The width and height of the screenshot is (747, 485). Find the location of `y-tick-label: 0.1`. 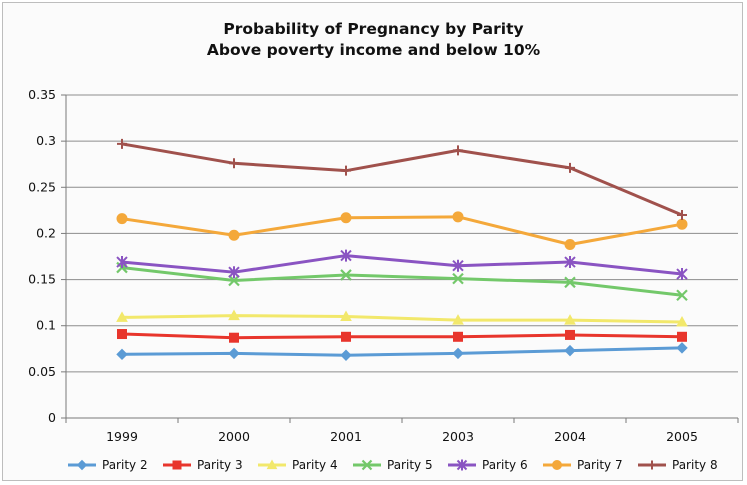

y-tick-label: 0.1 is located at coordinates (46, 325).